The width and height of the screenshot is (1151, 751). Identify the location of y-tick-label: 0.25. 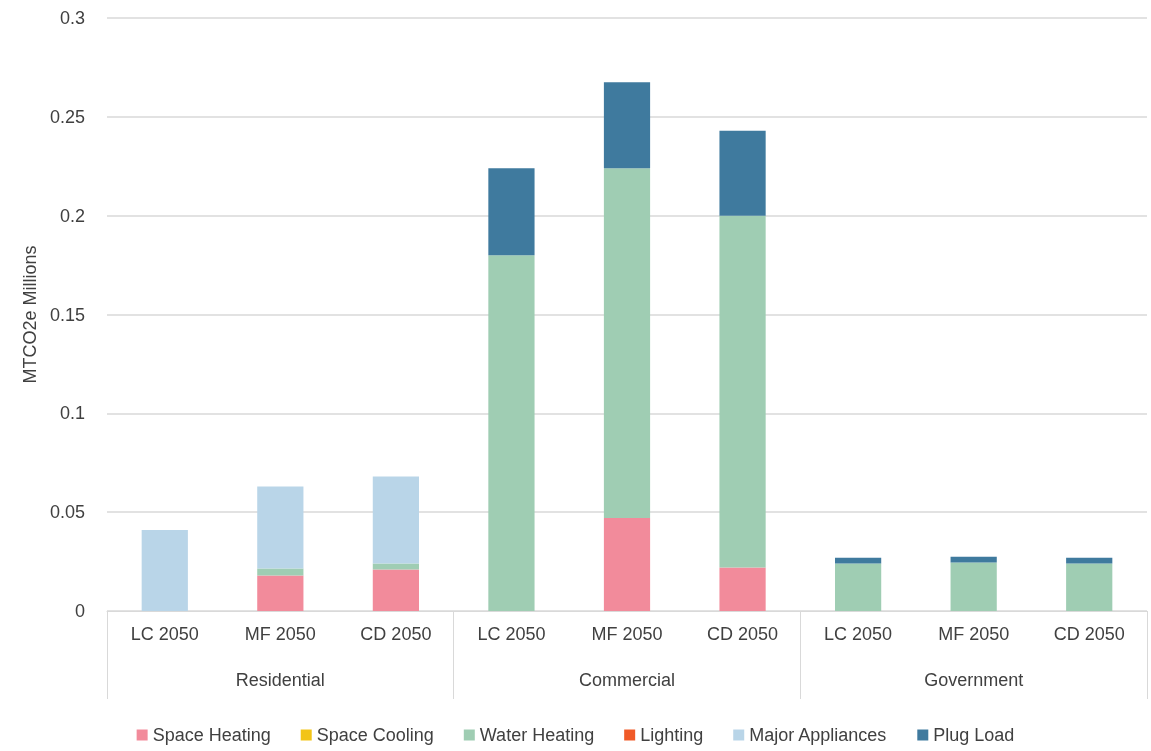
(67, 116).